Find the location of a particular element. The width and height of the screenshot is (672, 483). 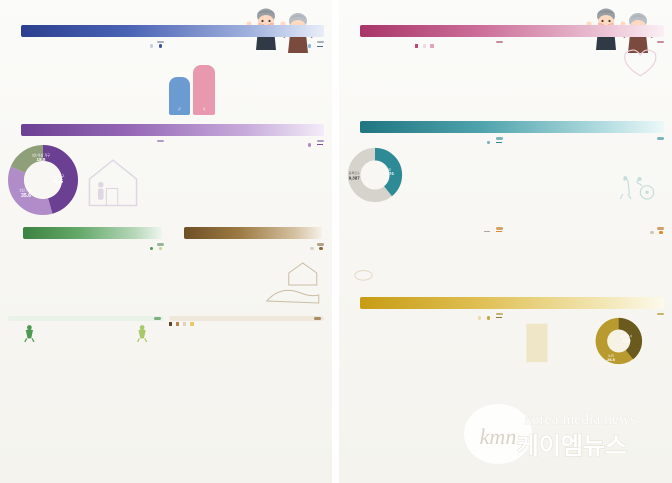

panel-pop-gender-region: ♂ ♀ is located at coordinates (246, 78).